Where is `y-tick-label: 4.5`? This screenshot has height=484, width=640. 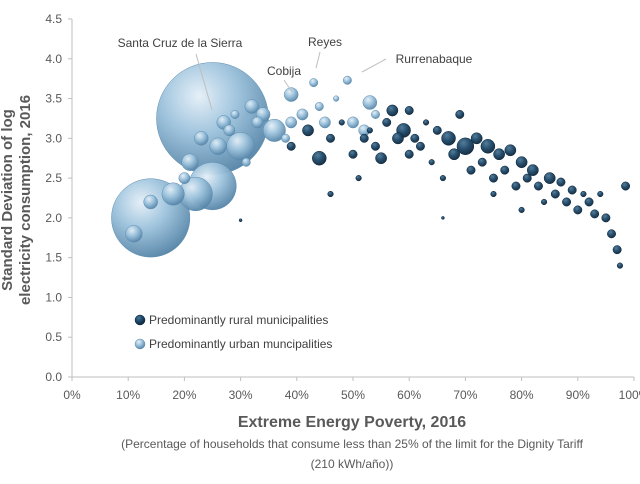
y-tick-label: 4.5 is located at coordinates (53, 19).